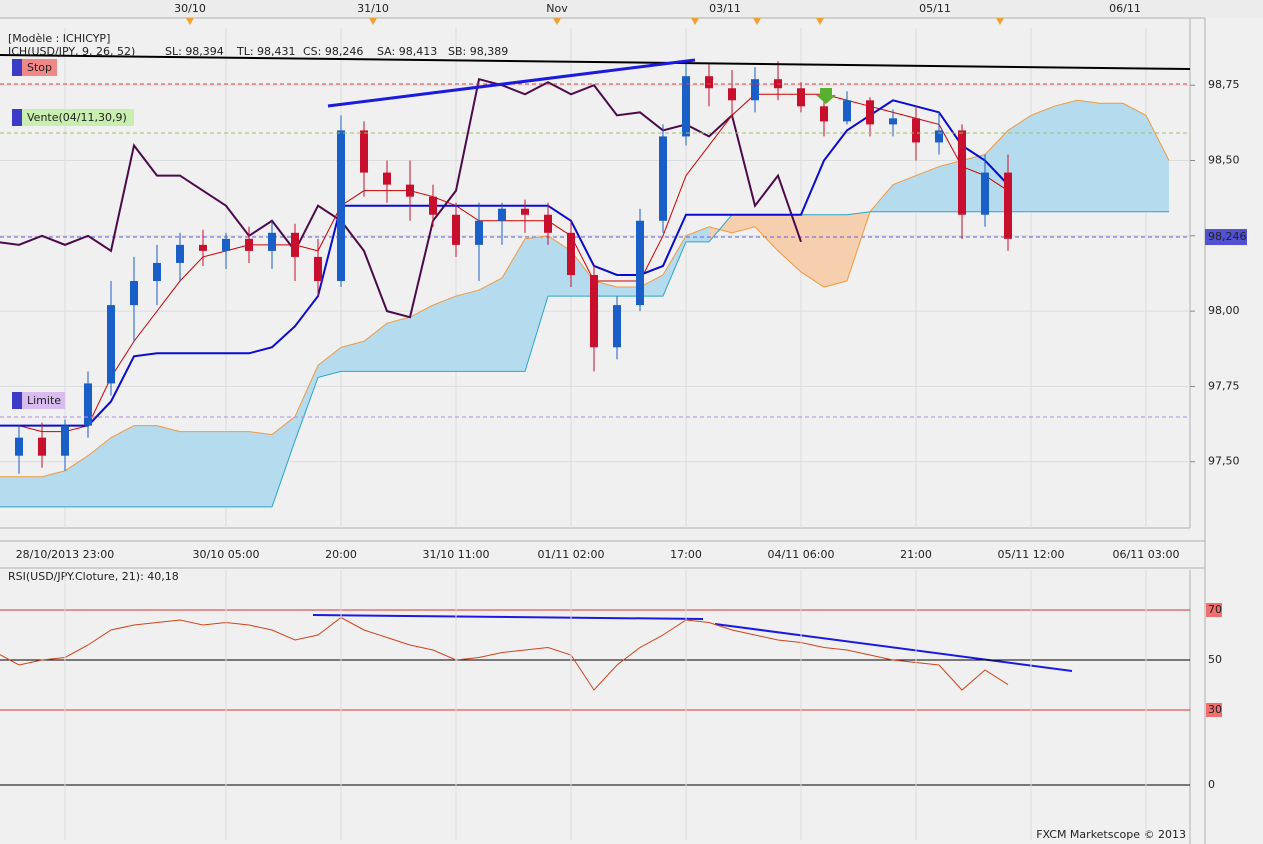  I want to click on model-label: [Modèle : ICHICYP], so click(59, 38).